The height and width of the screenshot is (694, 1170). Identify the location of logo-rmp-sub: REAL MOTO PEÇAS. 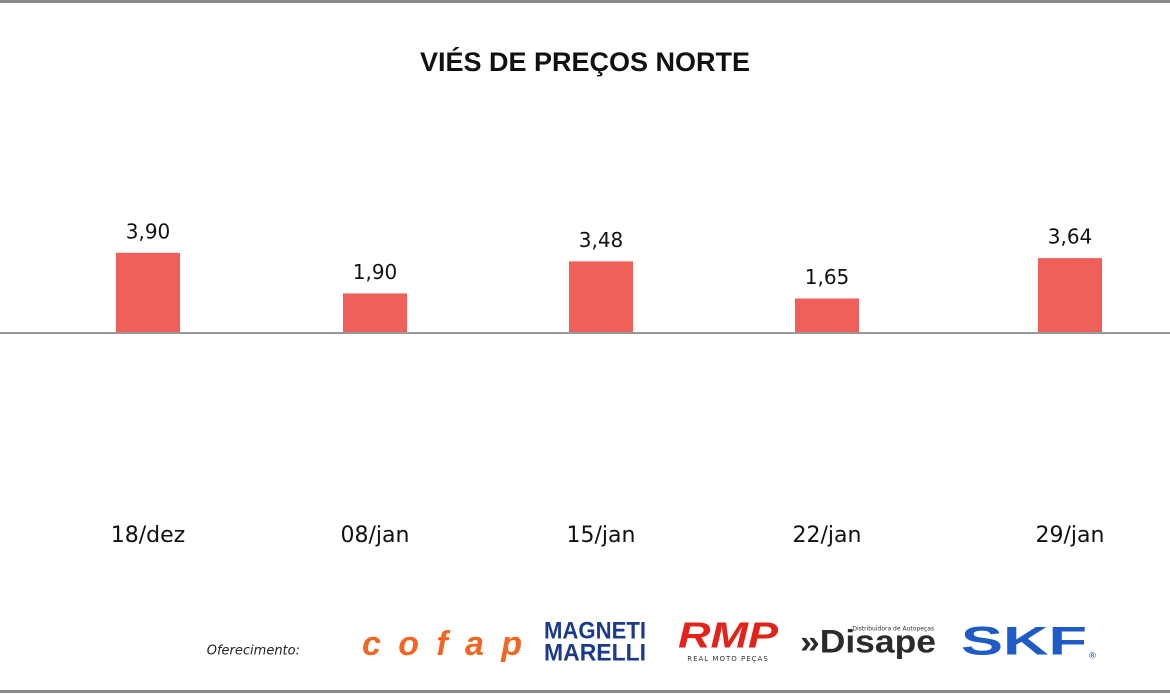
(728, 659).